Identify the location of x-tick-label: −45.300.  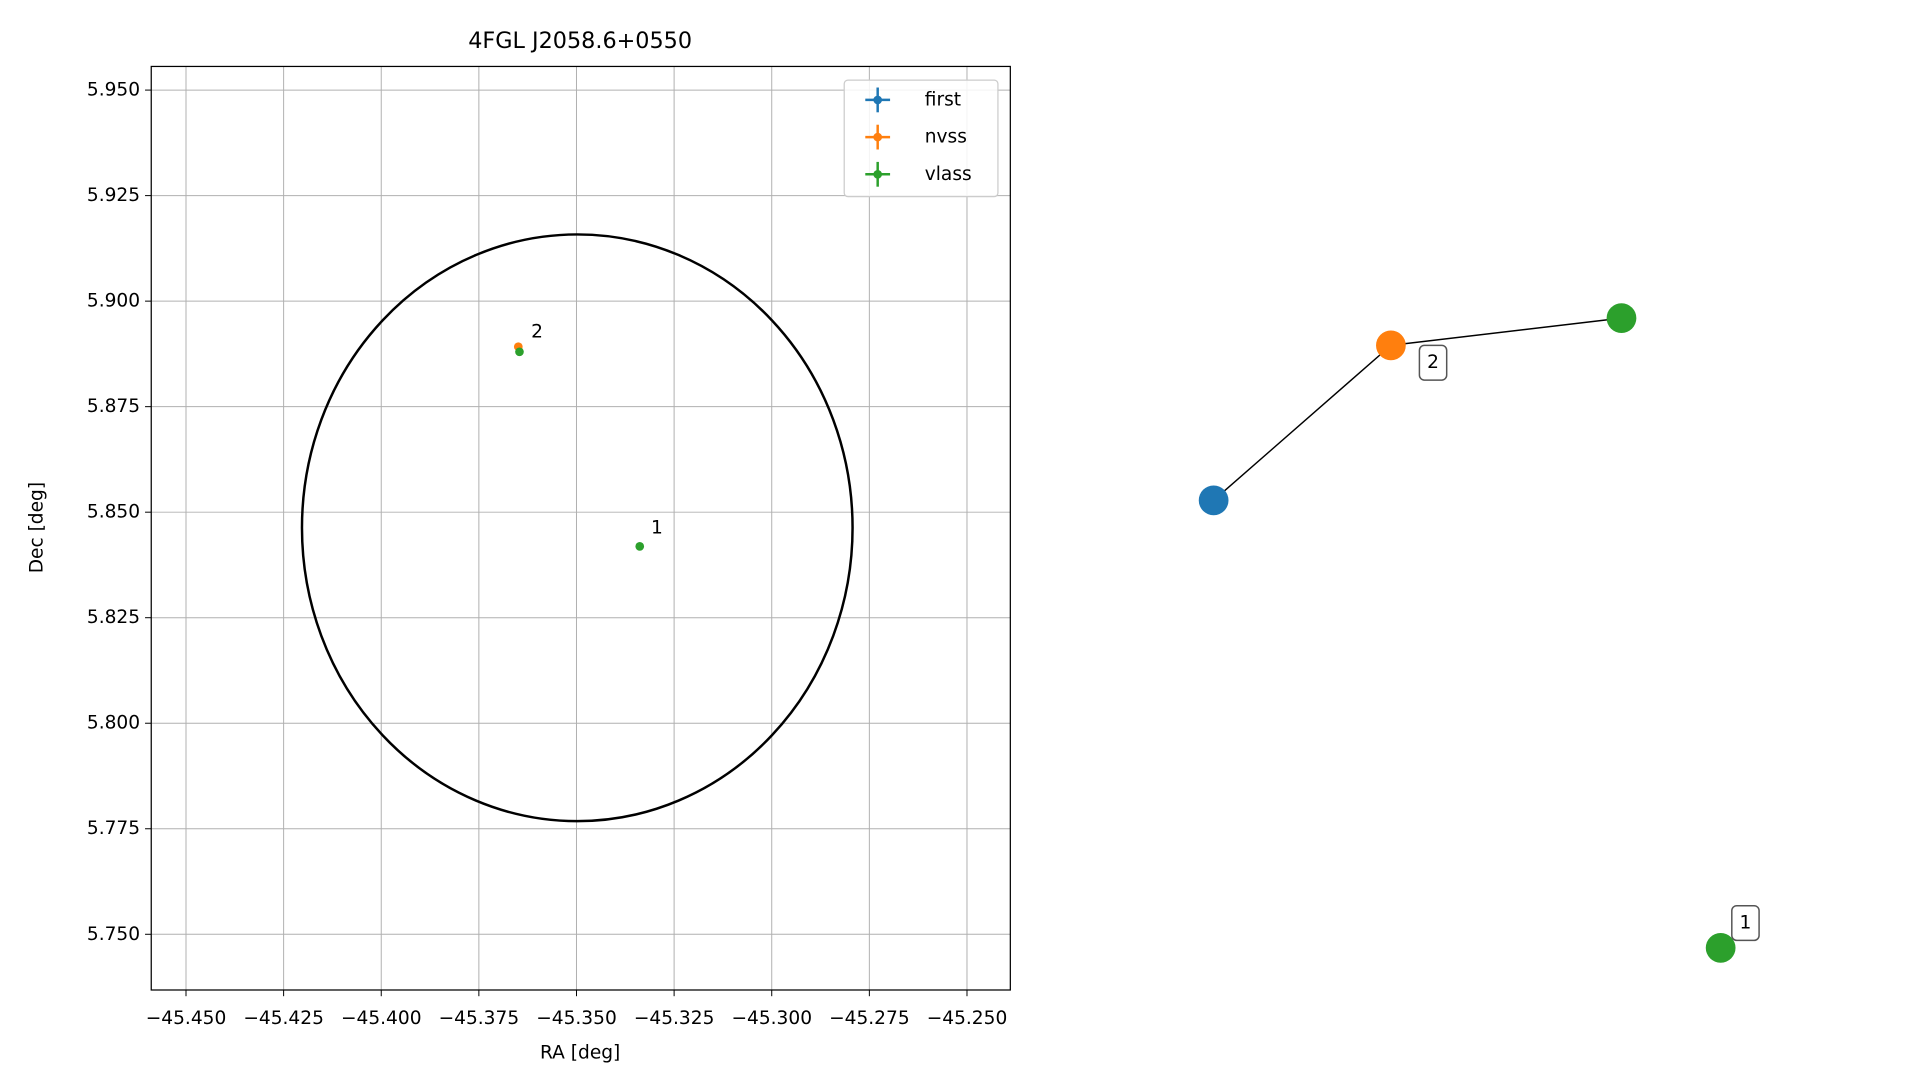
(771, 1018).